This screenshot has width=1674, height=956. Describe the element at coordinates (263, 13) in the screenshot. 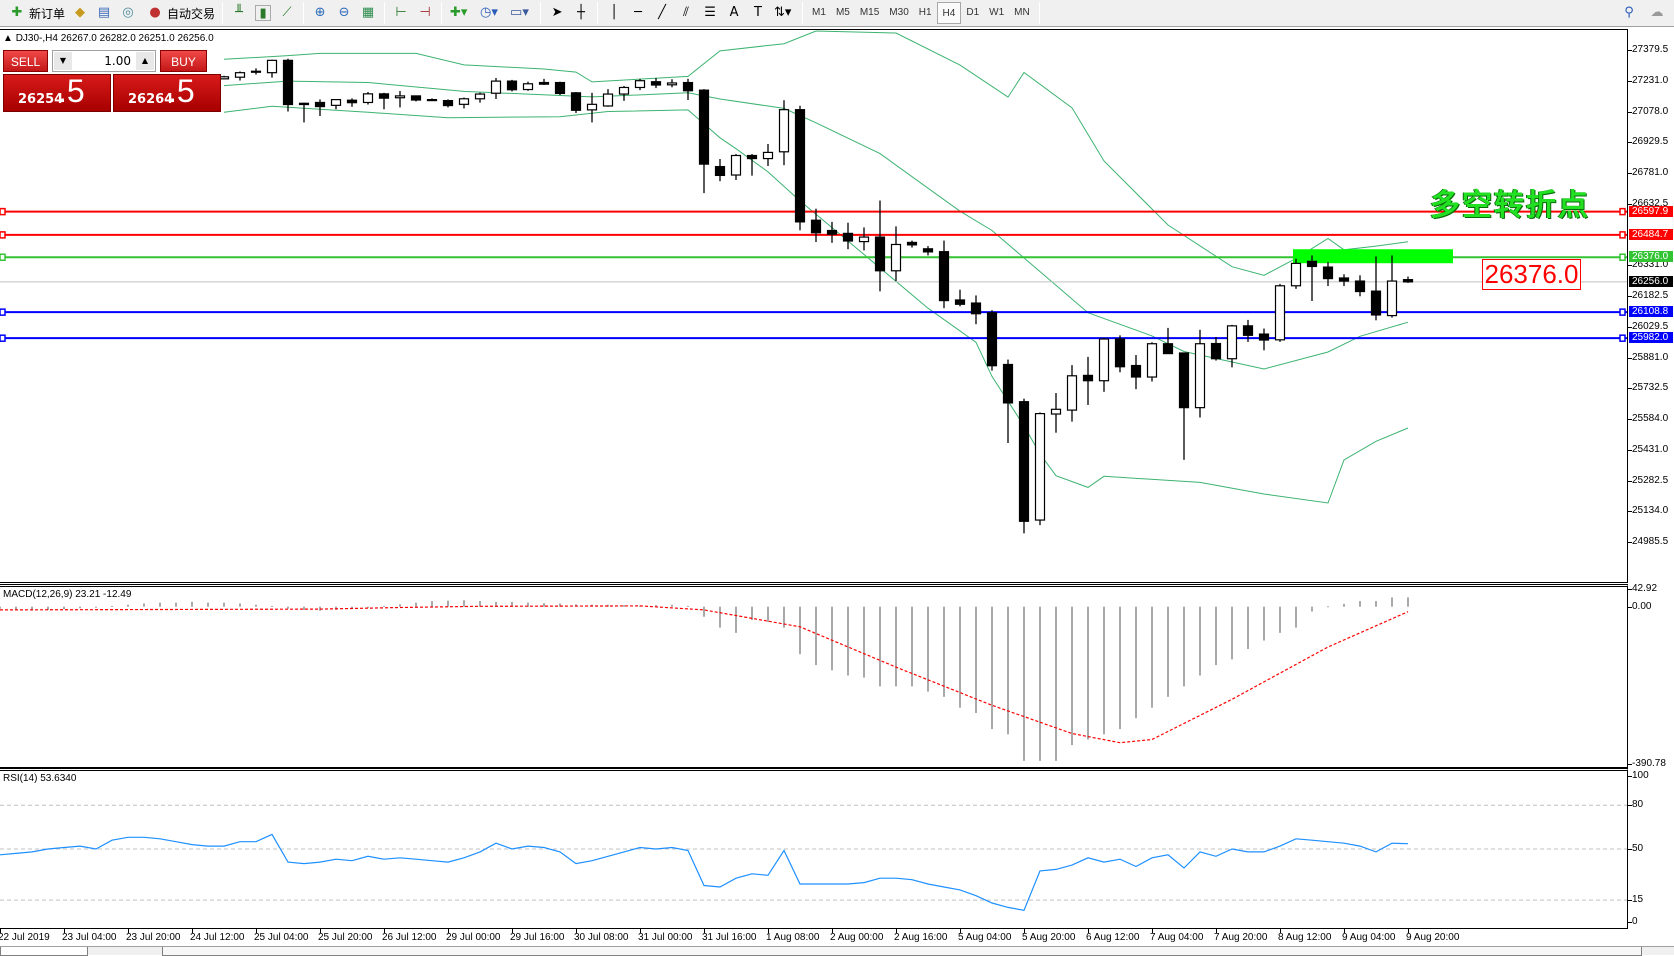

I see `candlestick-icon: ▮` at that location.